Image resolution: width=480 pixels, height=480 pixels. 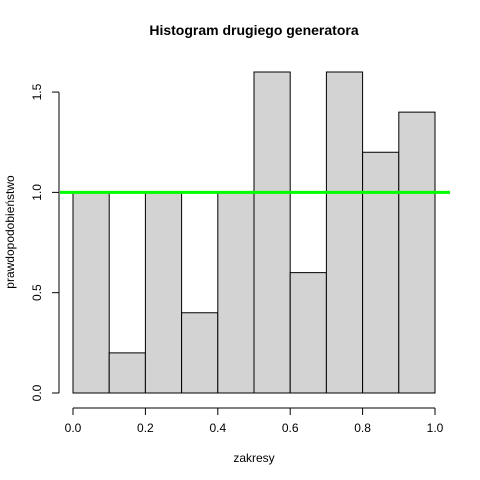 What do you see at coordinates (217, 428) in the screenshot?
I see `x-tick-label: 0.4` at bounding box center [217, 428].